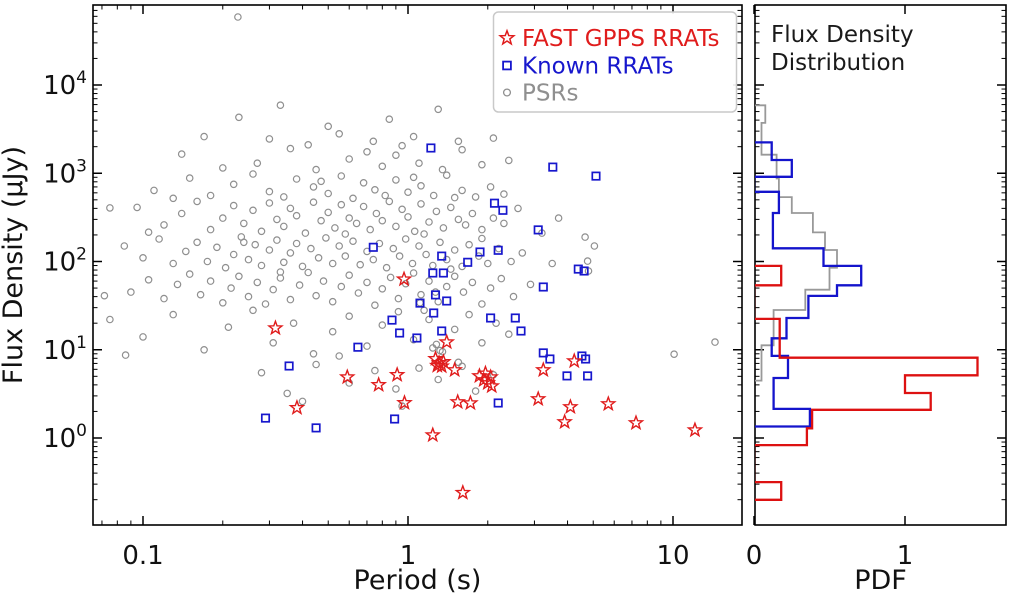  I want to click on legend-label: PSRs, so click(550, 94).